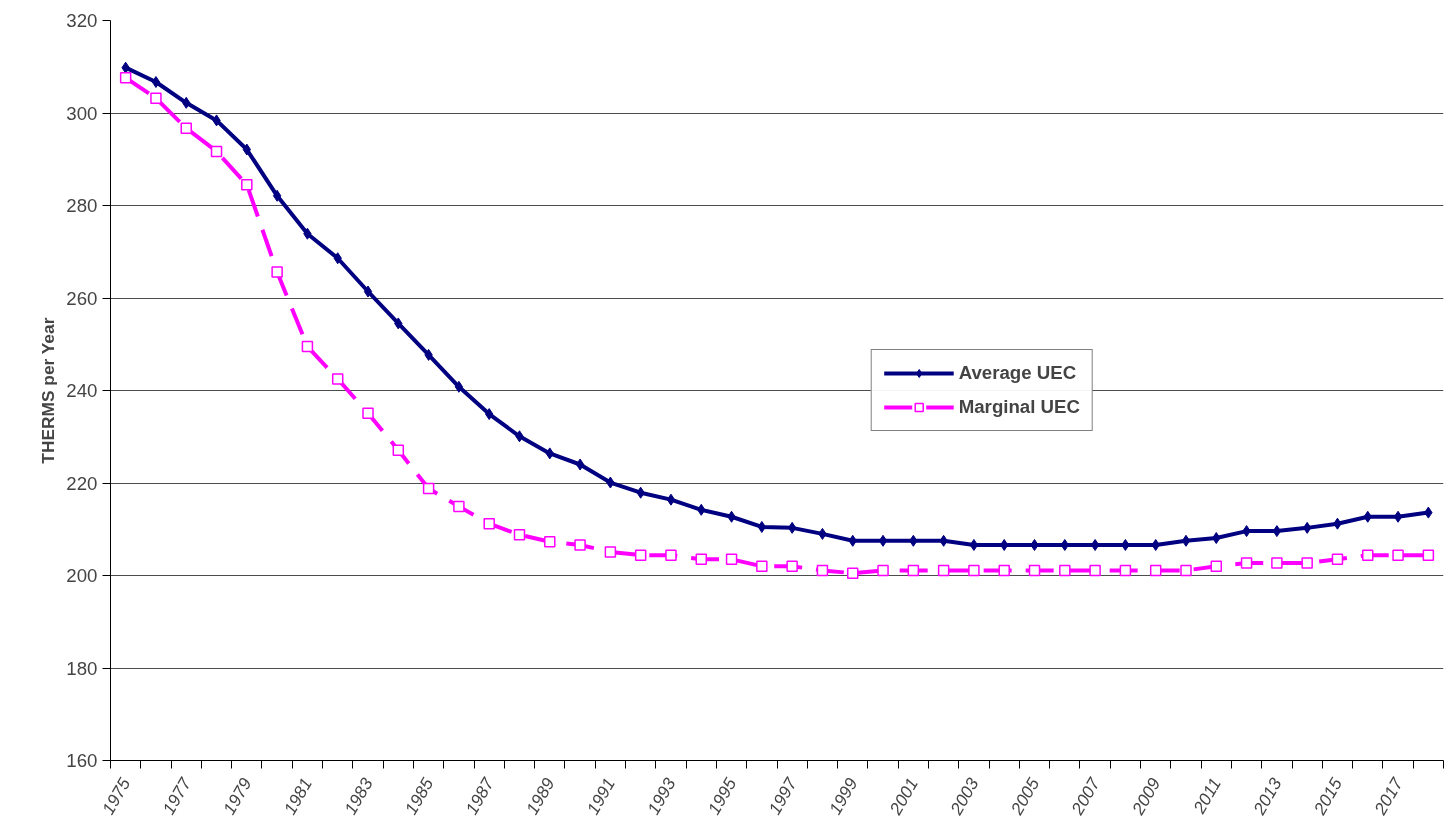 The width and height of the screenshot is (1445, 830). I want to click on x-tick-label: 2005, so click(1025, 796).